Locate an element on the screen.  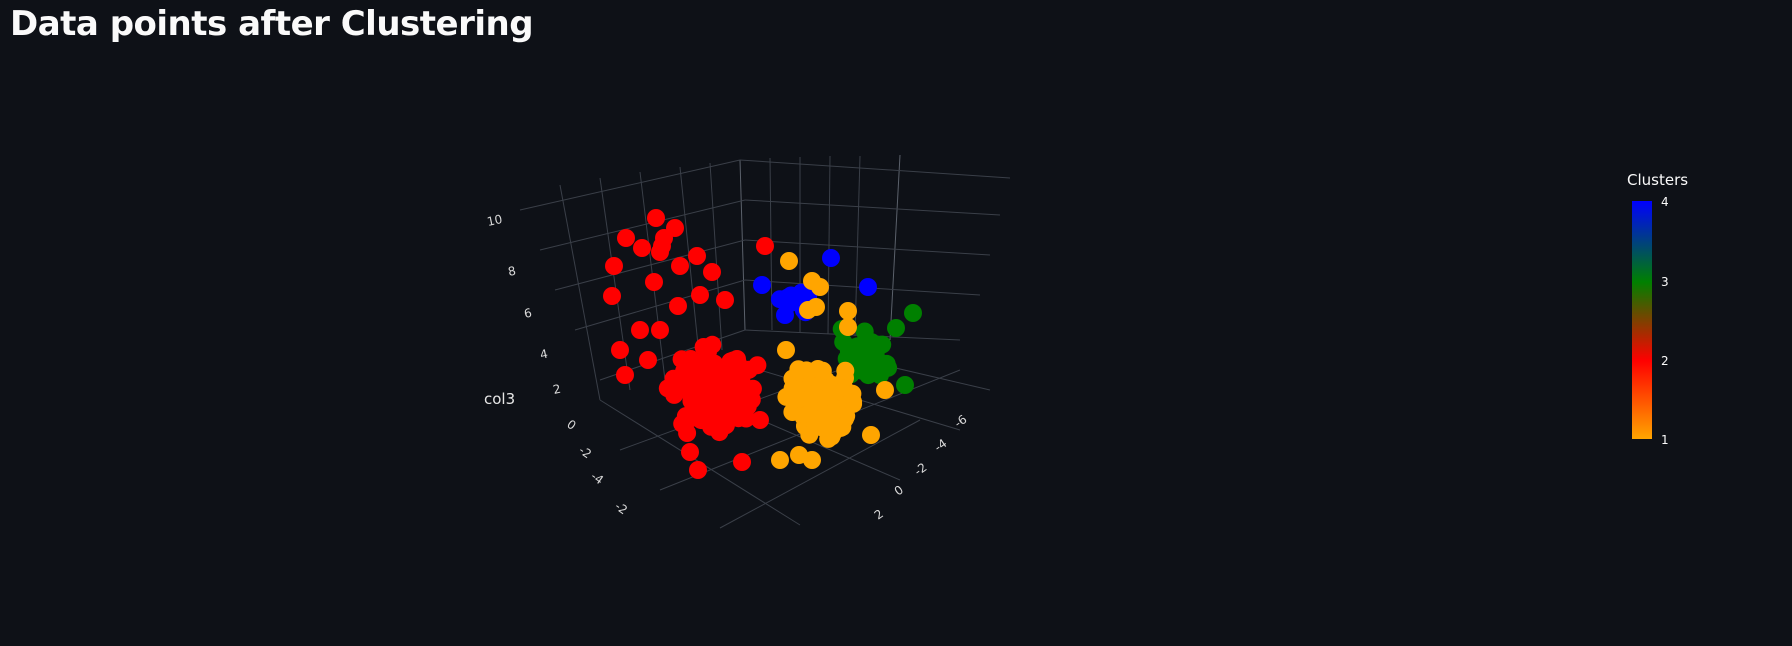
cluster-1-points is located at coordinates (832, 360).